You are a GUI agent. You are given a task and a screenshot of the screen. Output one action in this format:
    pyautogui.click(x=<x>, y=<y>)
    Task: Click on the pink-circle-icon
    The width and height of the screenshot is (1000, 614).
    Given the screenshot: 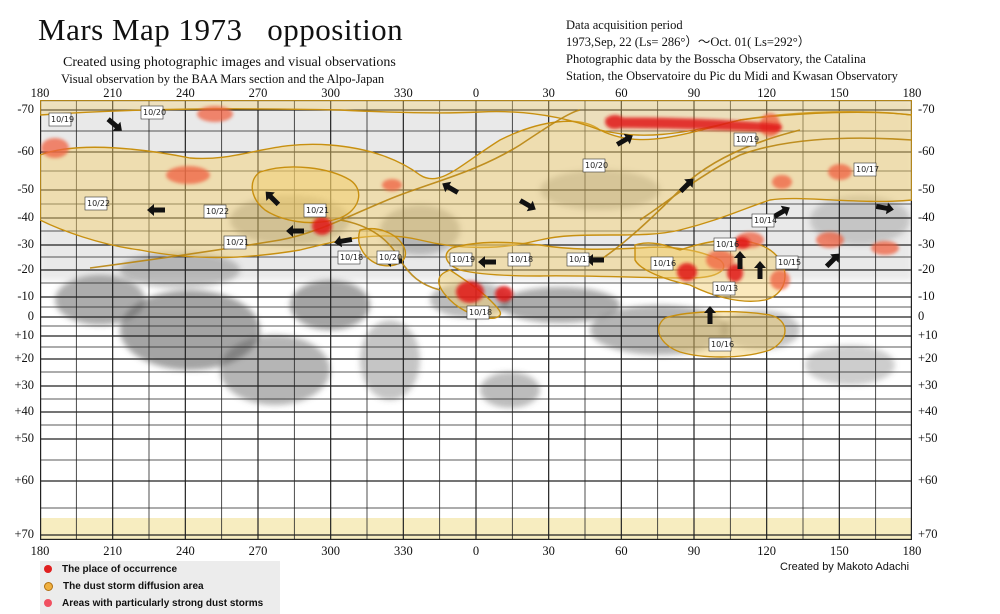 What is the action you would take?
    pyautogui.click(x=48, y=603)
    